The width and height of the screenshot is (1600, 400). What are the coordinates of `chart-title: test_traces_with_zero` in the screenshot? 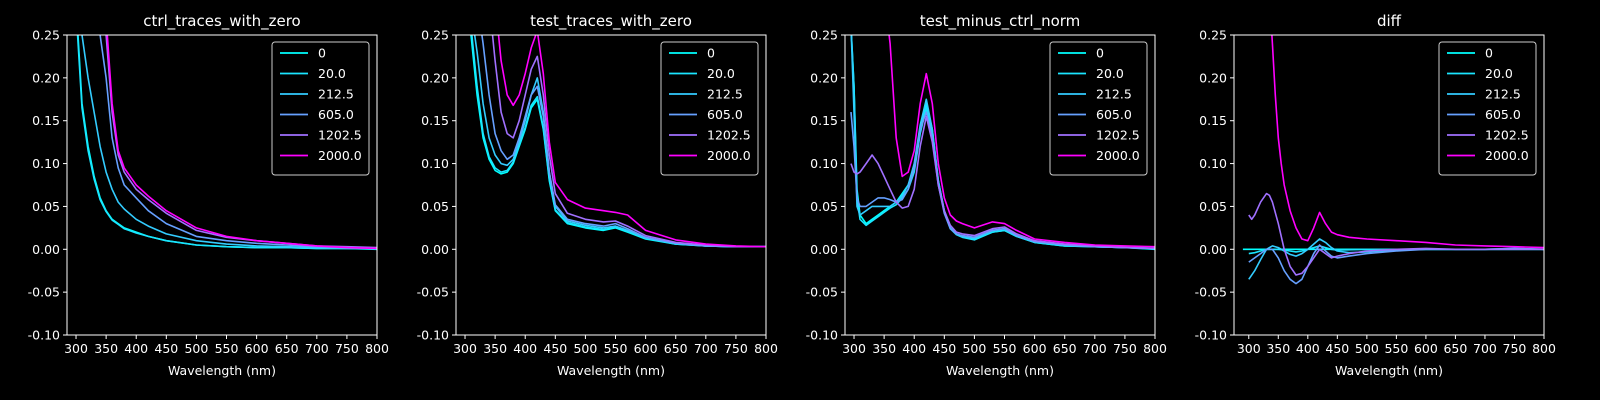 It's located at (611, 21).